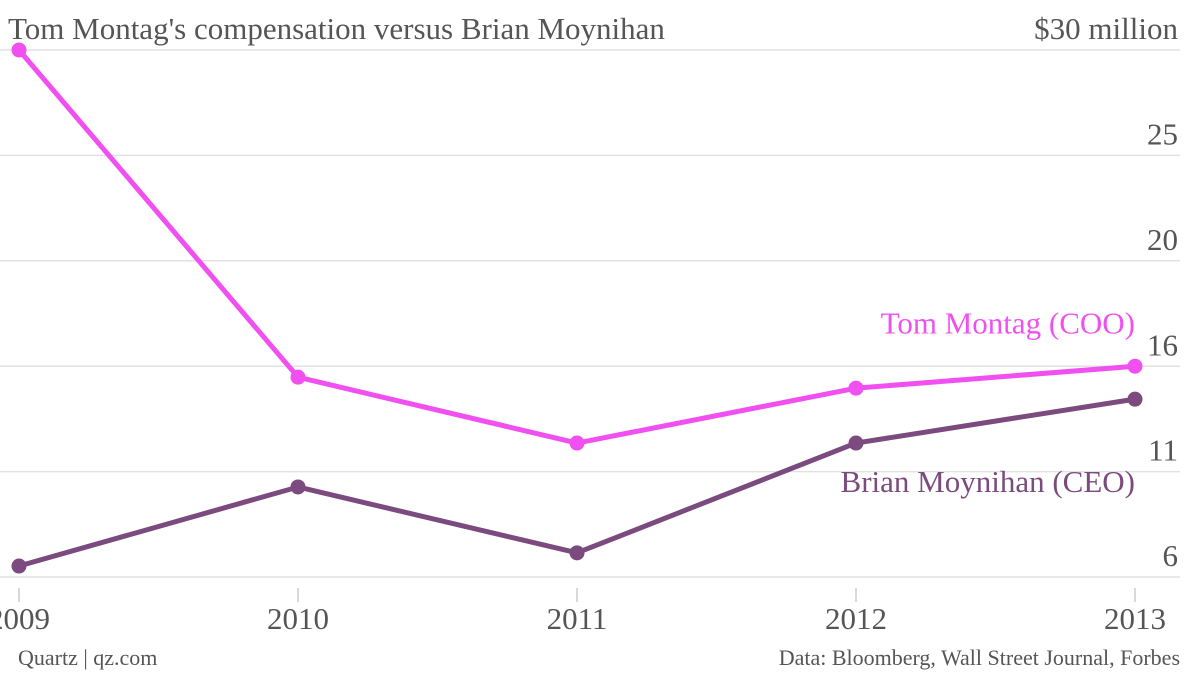 The width and height of the screenshot is (1200, 676). I want to click on x-tick-label: 2011, so click(577, 618).